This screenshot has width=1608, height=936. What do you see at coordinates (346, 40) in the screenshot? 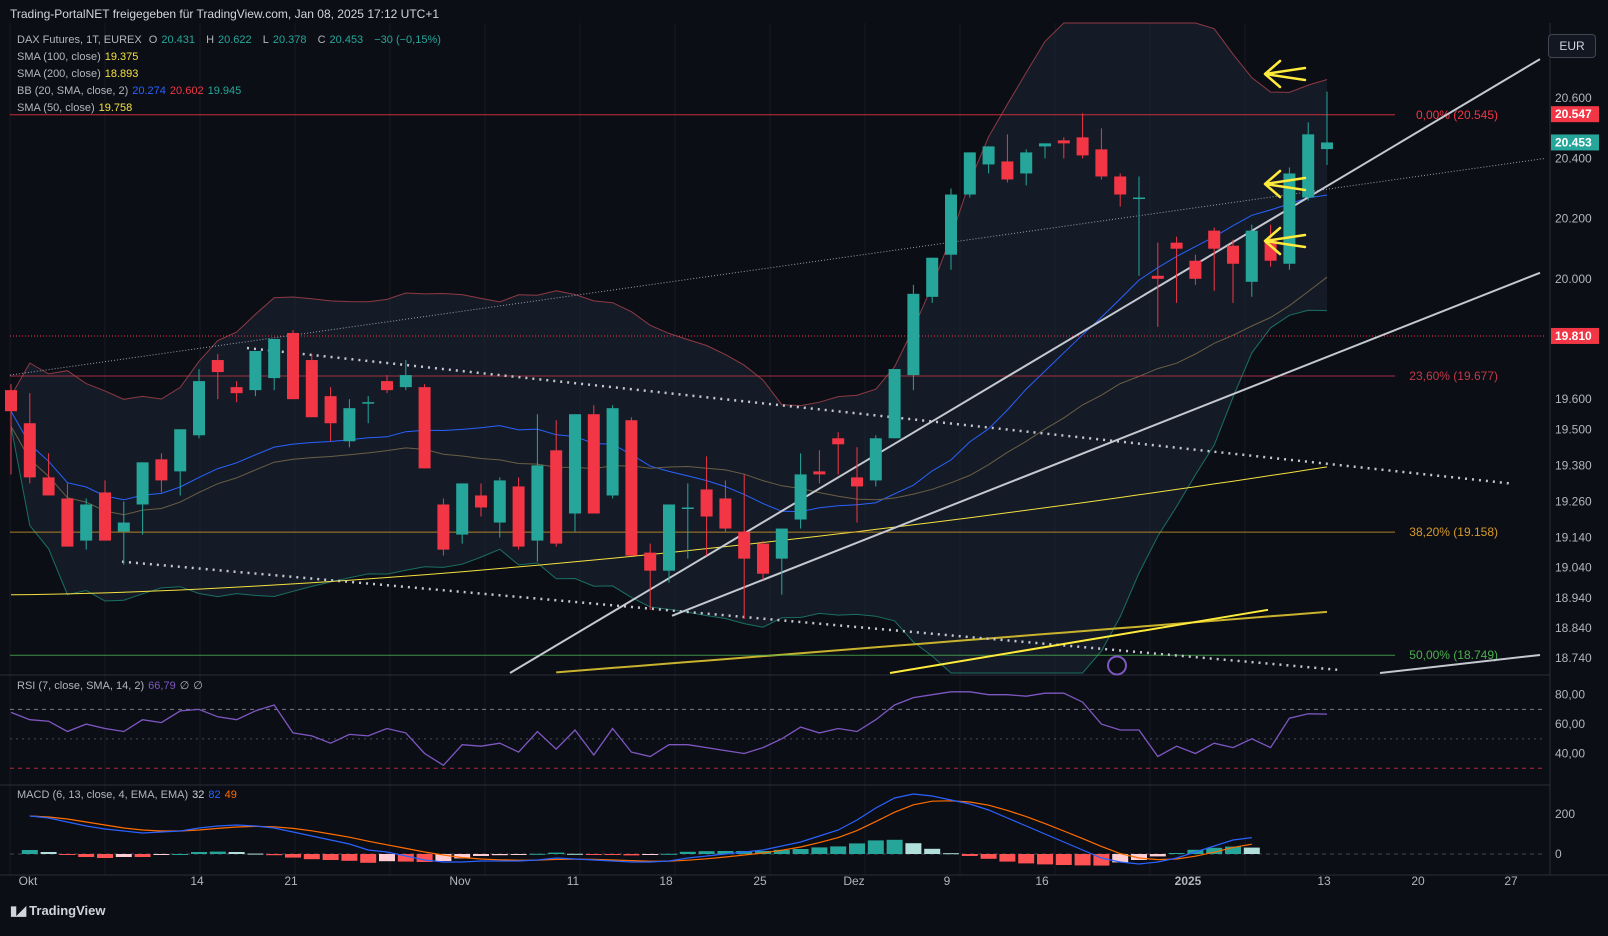
I see `close-value: 20.453` at bounding box center [346, 40].